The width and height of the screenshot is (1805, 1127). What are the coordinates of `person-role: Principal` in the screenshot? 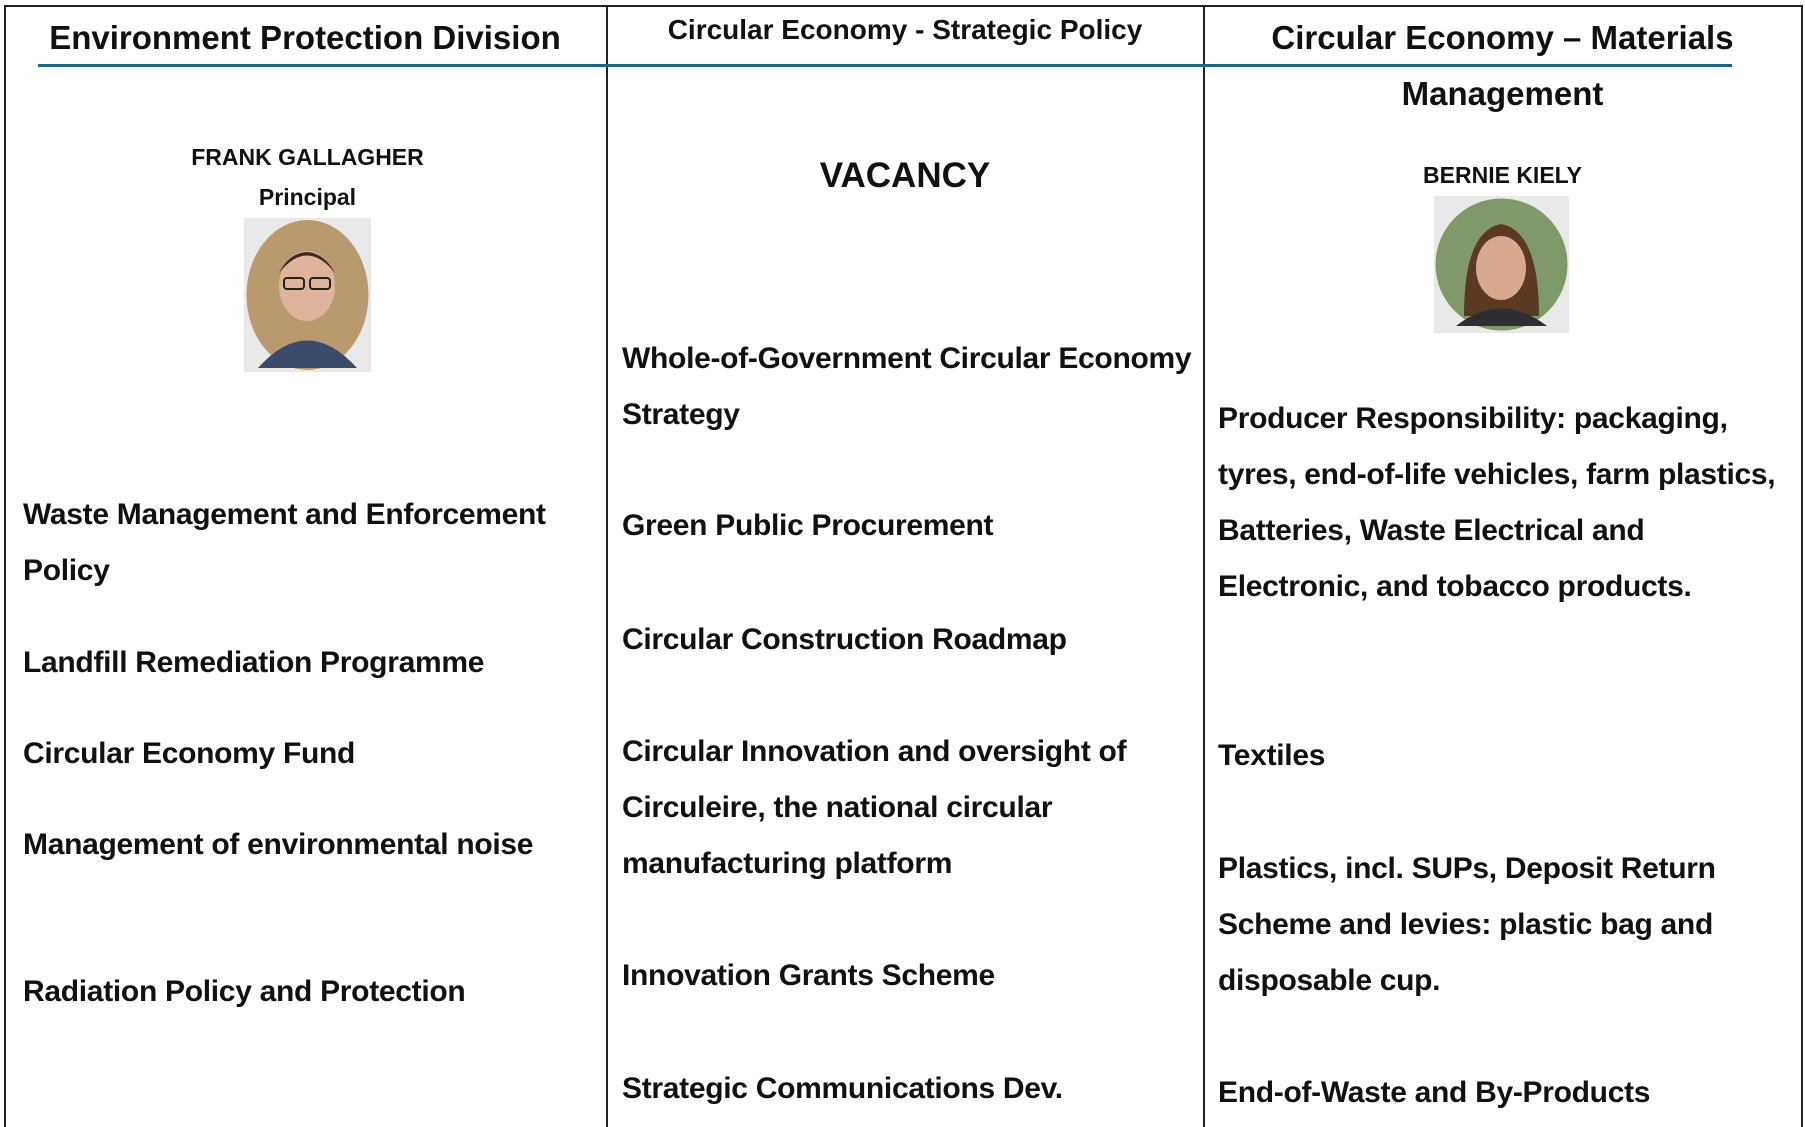 It's located at (307, 197).